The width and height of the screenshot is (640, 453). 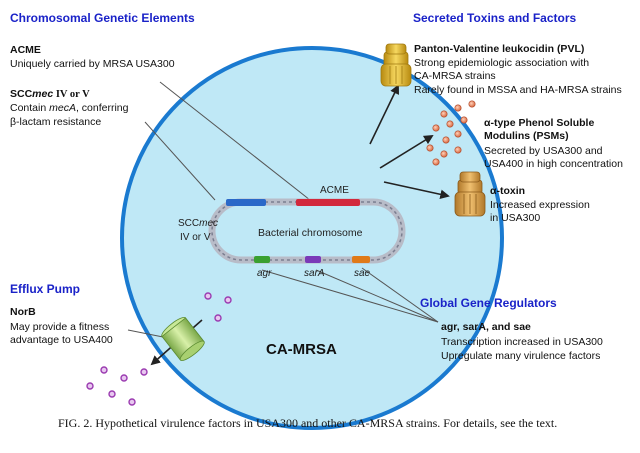 I want to click on sara-label: sarA, so click(x=314, y=273).